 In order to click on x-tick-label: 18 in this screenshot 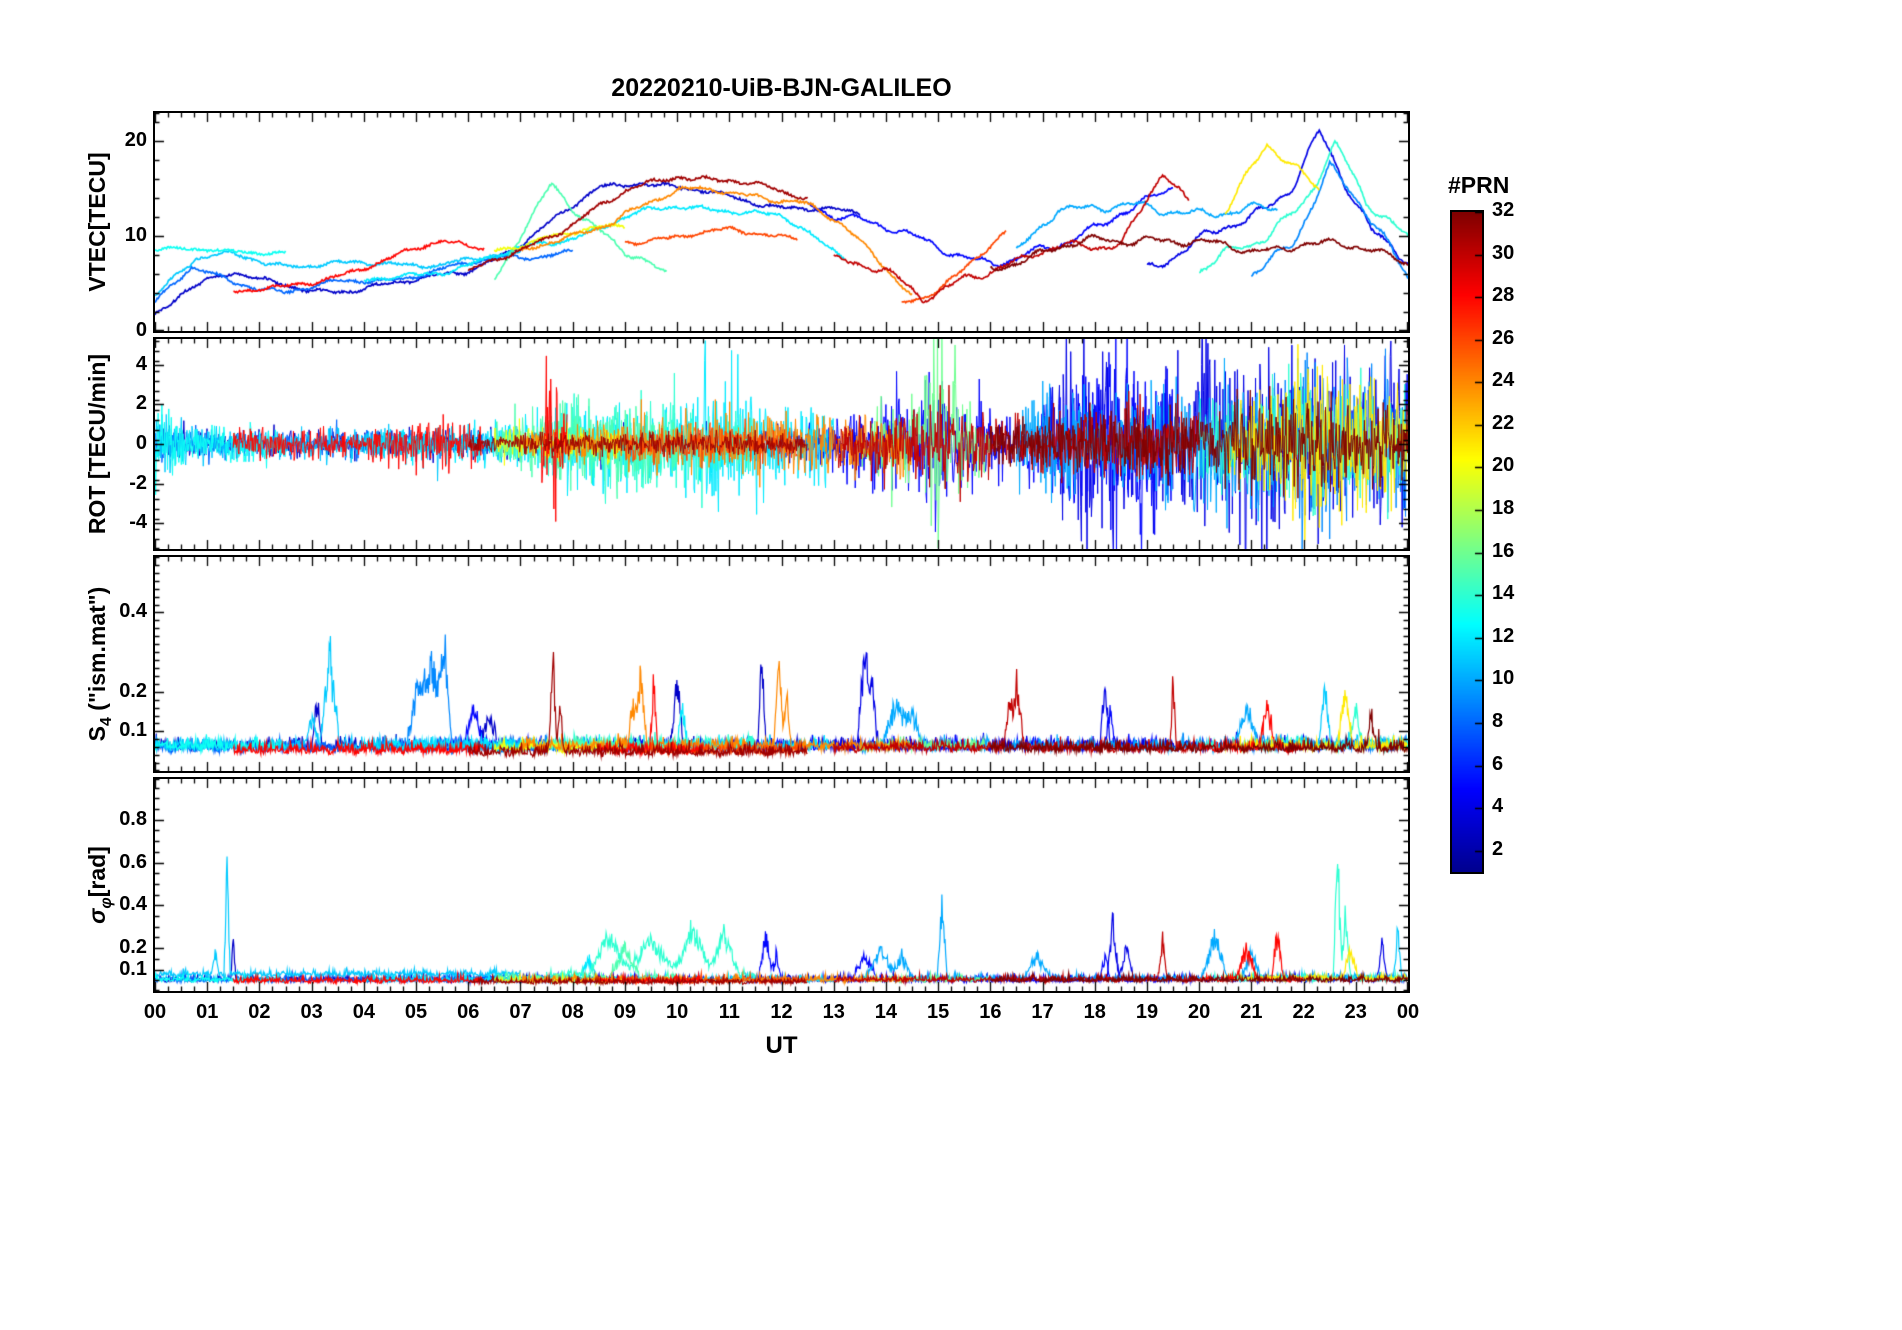, I will do `click(1094, 1012)`.